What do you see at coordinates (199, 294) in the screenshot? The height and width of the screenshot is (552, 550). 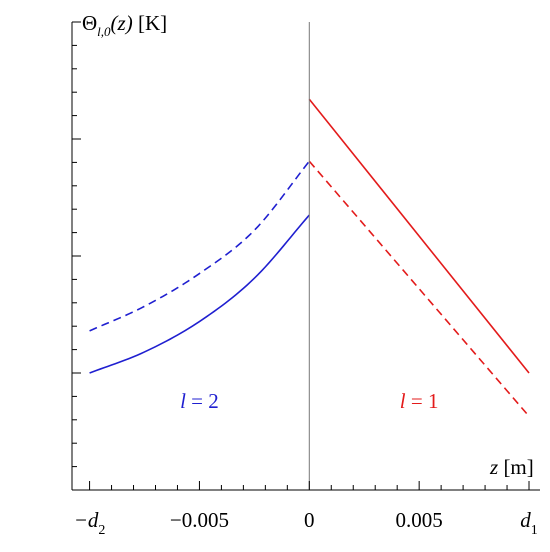 I see `series-line-l2-solid` at bounding box center [199, 294].